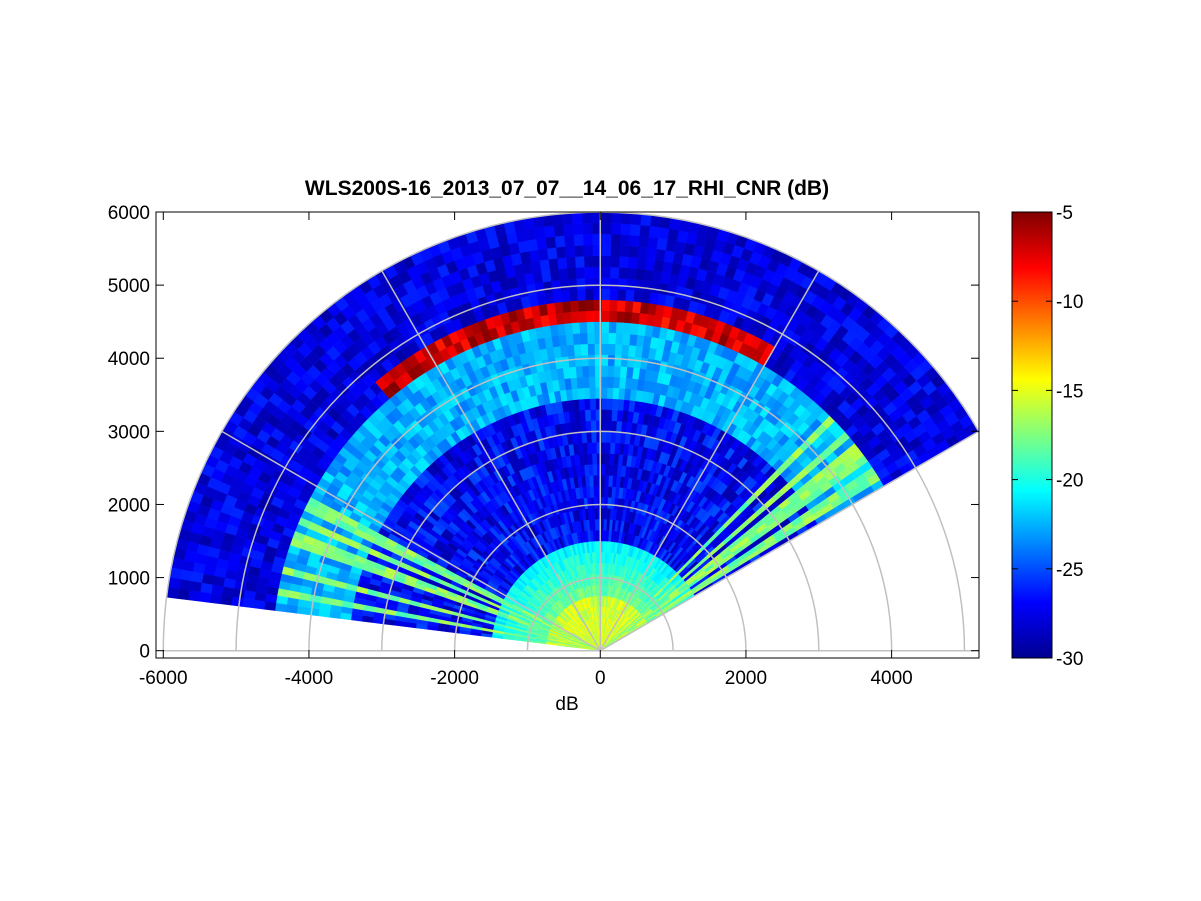  What do you see at coordinates (129, 505) in the screenshot?
I see `y-tick-label: 2000` at bounding box center [129, 505].